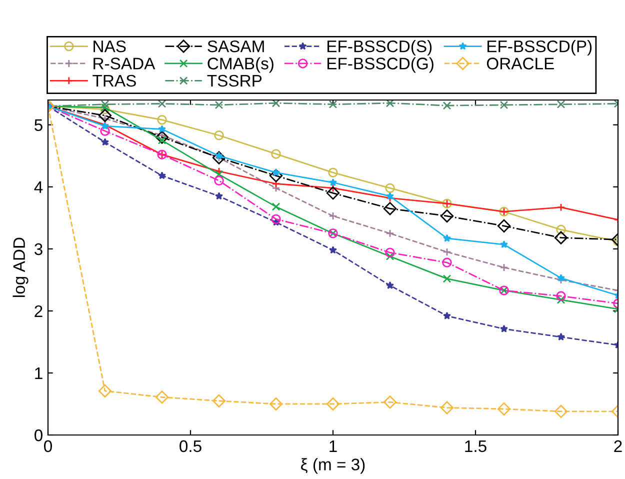 The width and height of the screenshot is (625, 479). Describe the element at coordinates (618, 446) in the screenshot. I see `x-tick-label: 2` at that location.